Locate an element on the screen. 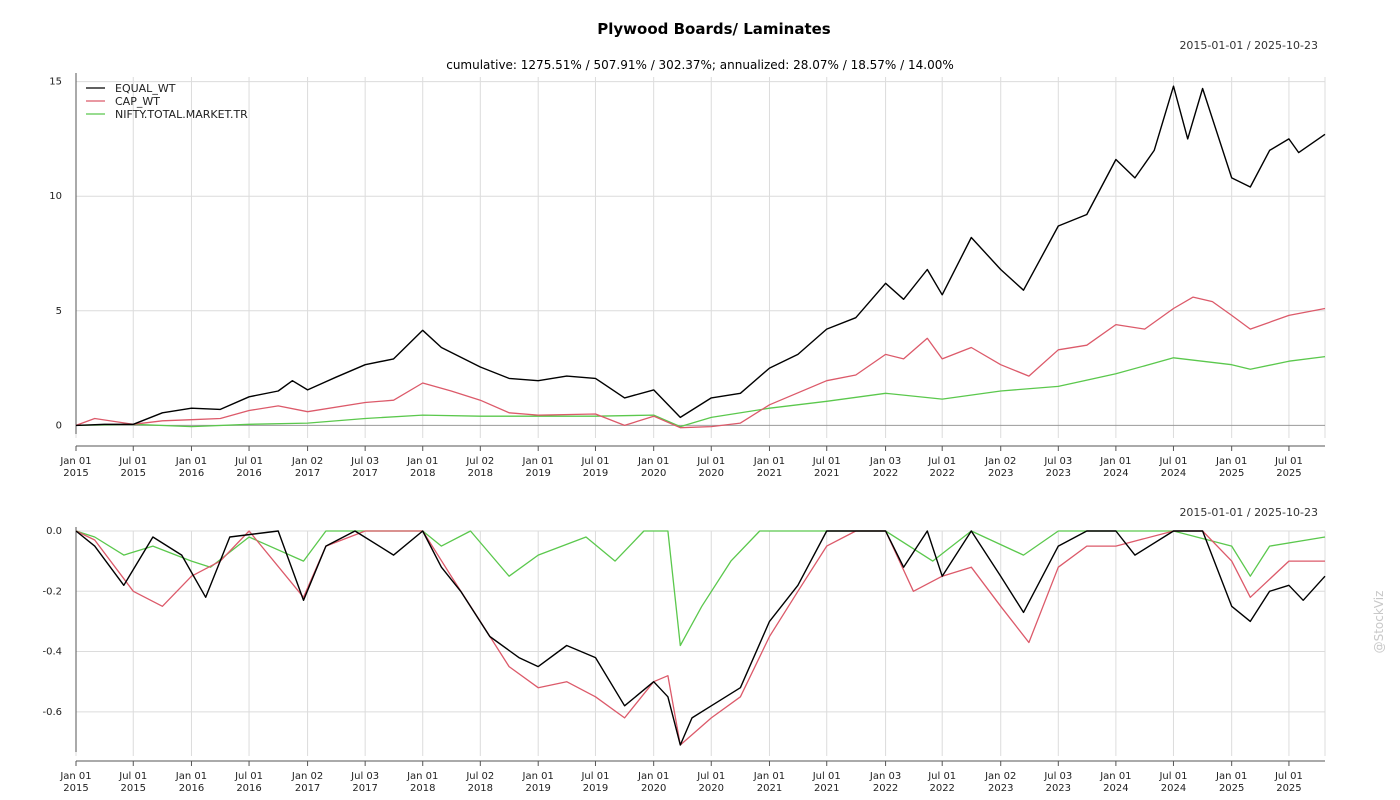  y-tick-label: -0.6 is located at coordinates (52, 712).